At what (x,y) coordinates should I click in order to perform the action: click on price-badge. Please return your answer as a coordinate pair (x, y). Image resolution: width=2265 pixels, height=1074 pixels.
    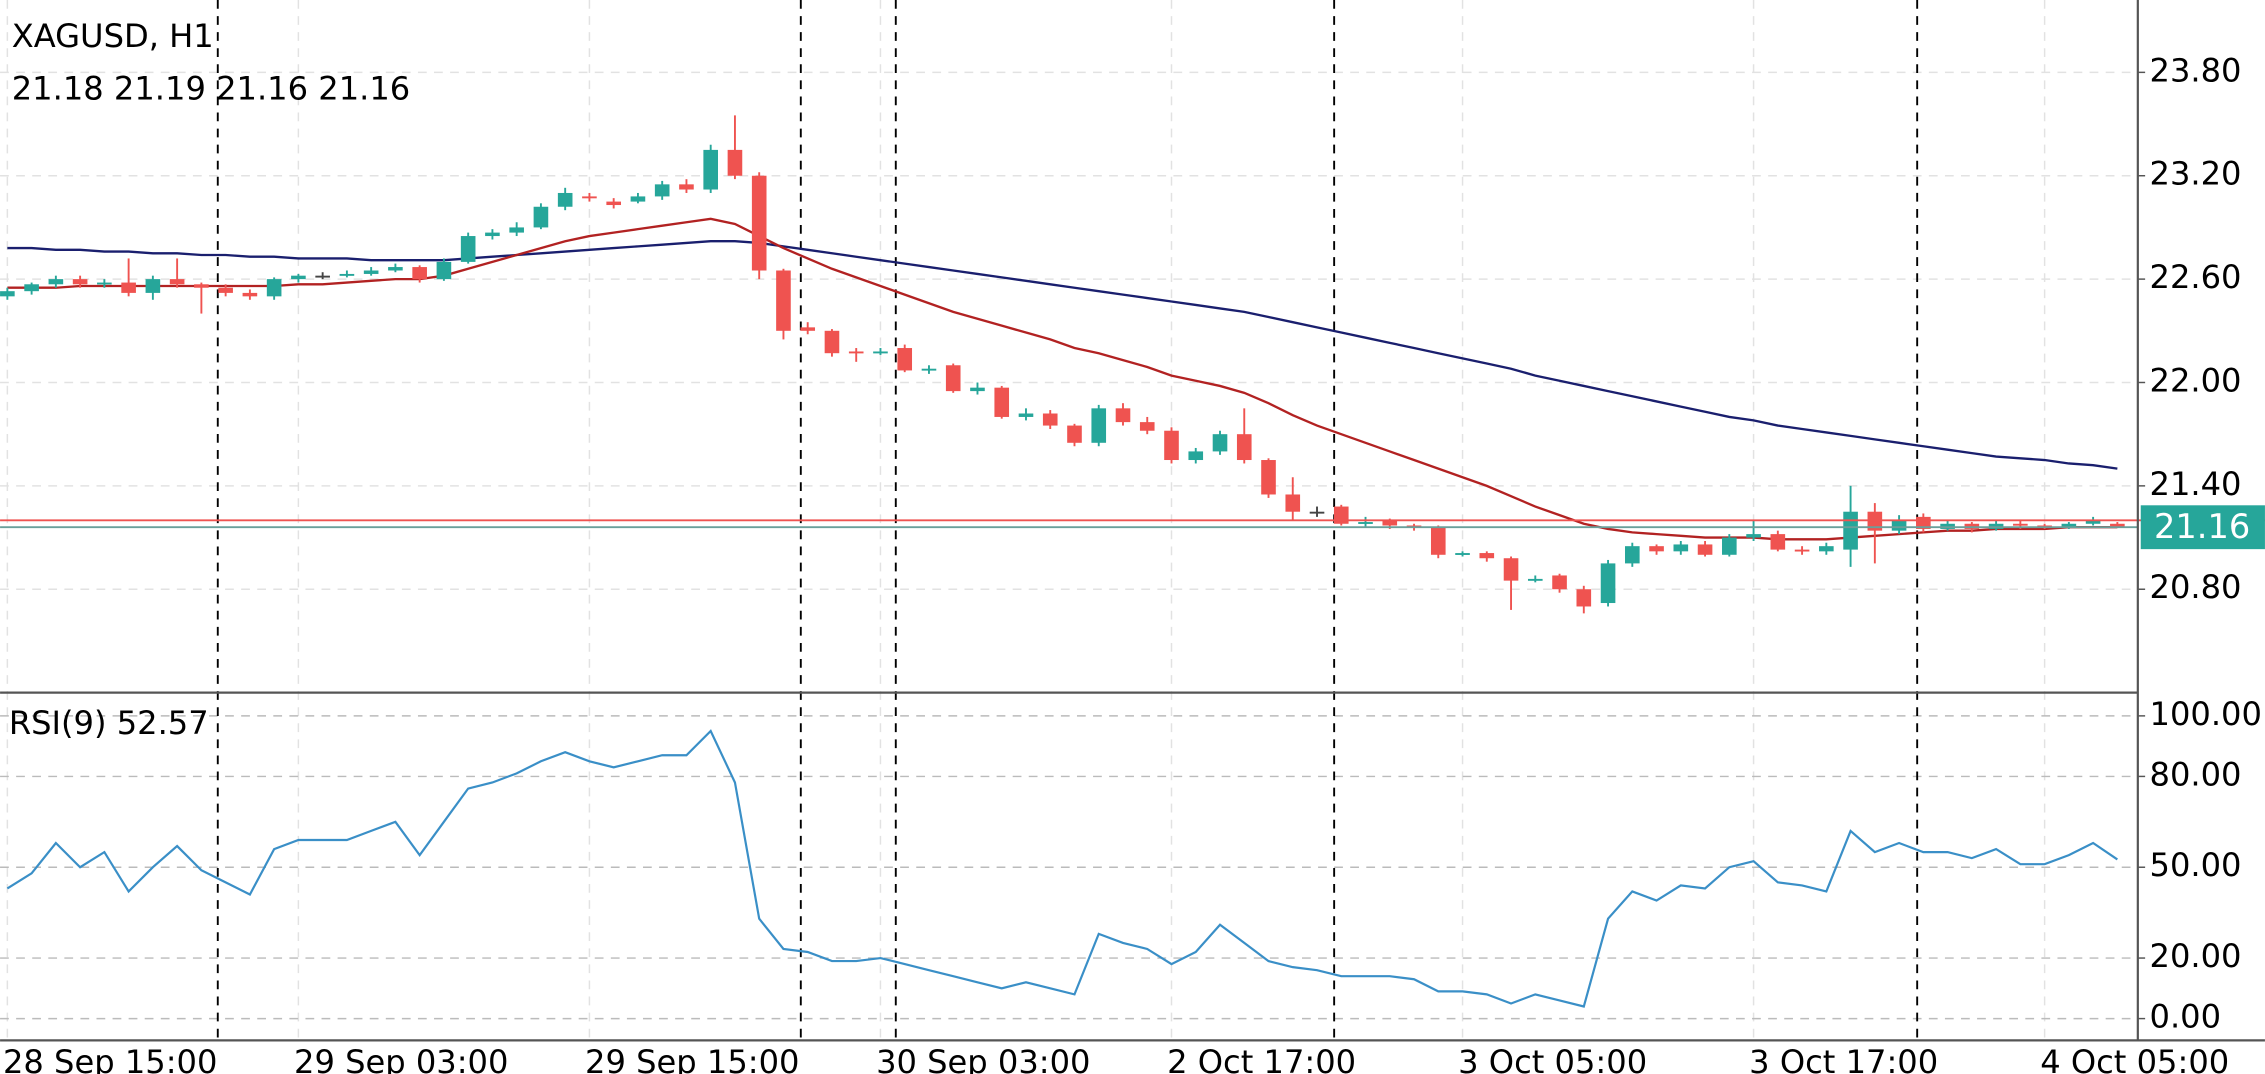
    Looking at the image, I should click on (2202, 527).